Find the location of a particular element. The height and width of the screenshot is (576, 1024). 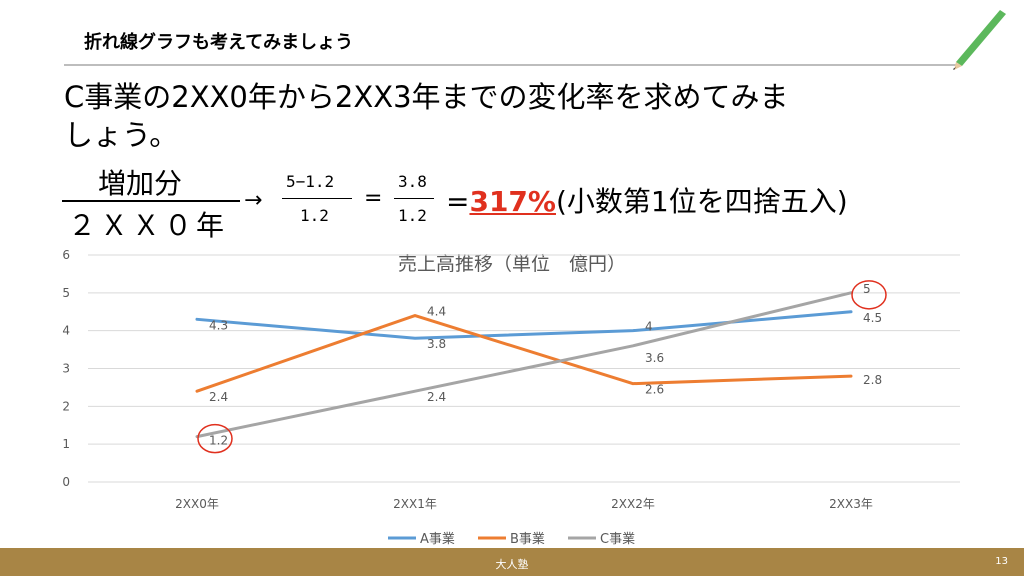

x-tick-label: 2XX0年 is located at coordinates (197, 504).